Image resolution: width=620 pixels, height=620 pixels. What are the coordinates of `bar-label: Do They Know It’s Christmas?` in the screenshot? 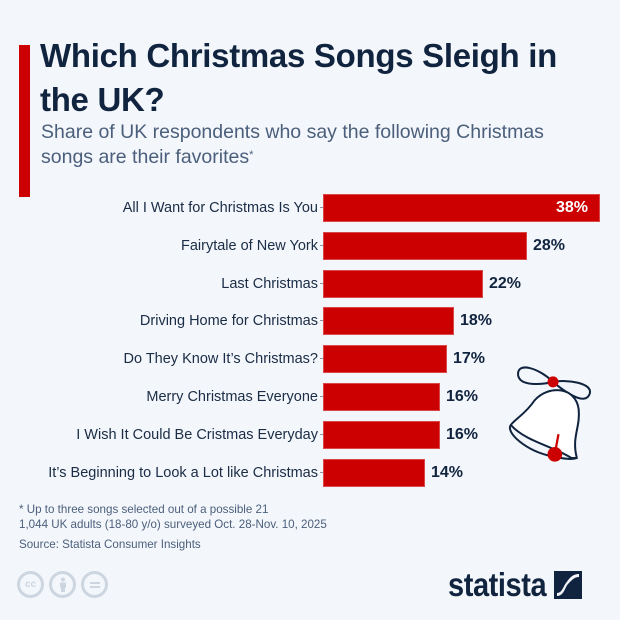 It's located at (220, 359).